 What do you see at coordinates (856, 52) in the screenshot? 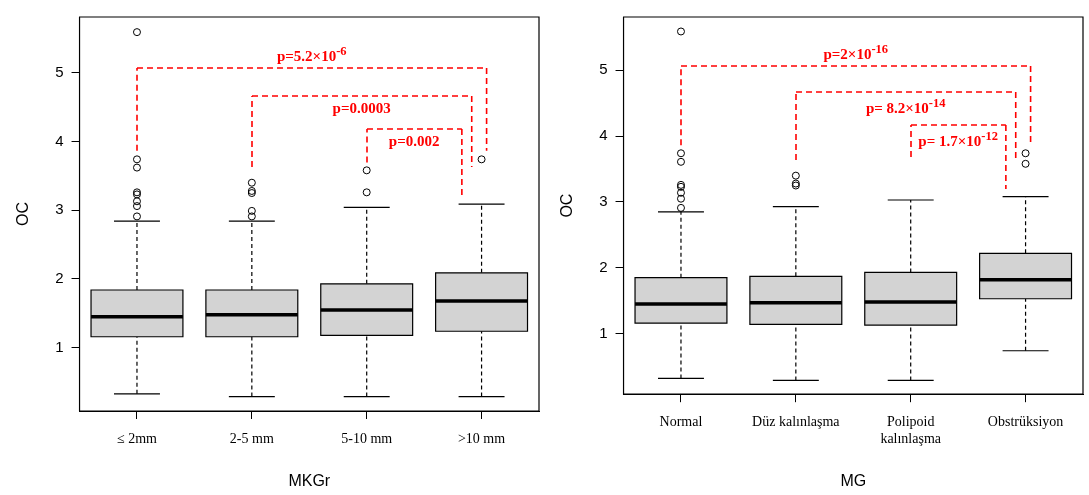
I see `annotation: p=2×10$^{-16}$` at bounding box center [856, 52].